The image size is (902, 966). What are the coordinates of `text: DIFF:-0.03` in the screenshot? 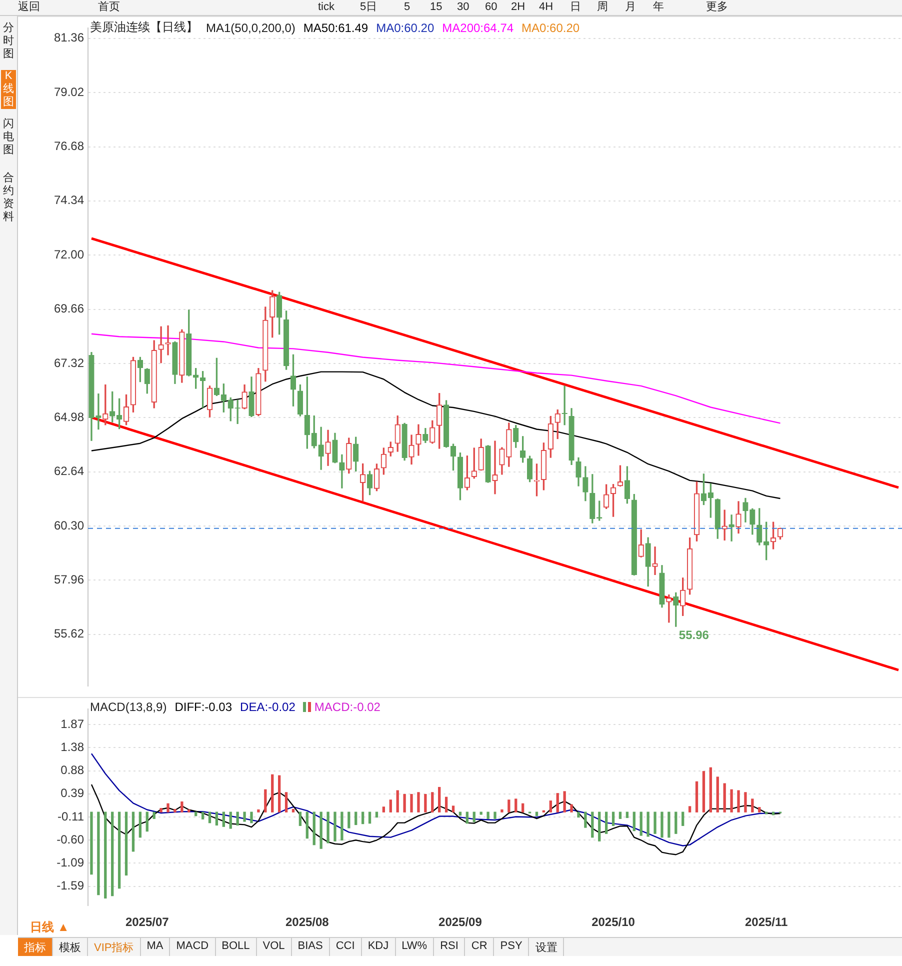 It's located at (203, 707).